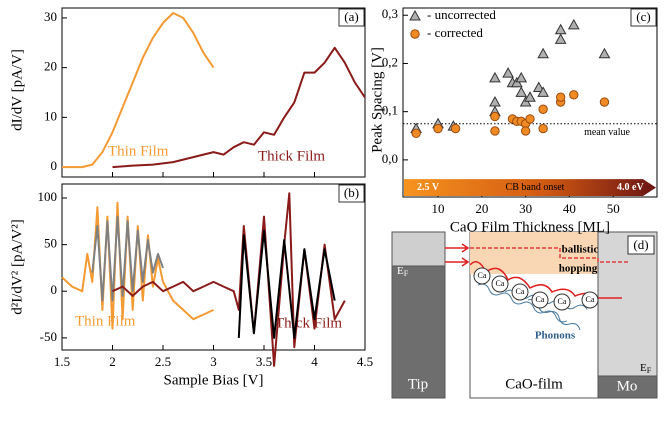 This screenshot has height=423, width=669. What do you see at coordinates (534, 384) in the screenshot?
I see `film-label: CaO-film` at bounding box center [534, 384].